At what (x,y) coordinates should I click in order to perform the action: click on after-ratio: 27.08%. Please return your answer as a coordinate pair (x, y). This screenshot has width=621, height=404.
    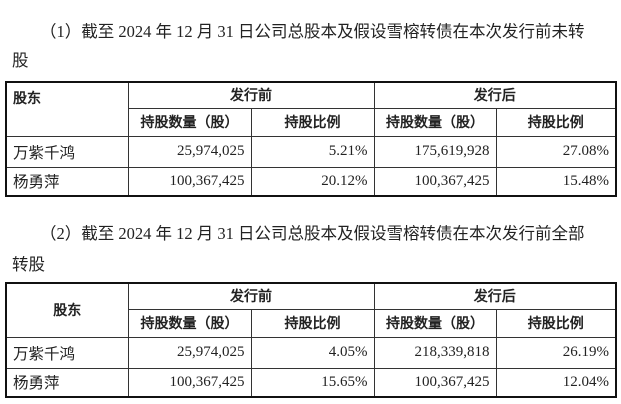
    Looking at the image, I should click on (556, 151).